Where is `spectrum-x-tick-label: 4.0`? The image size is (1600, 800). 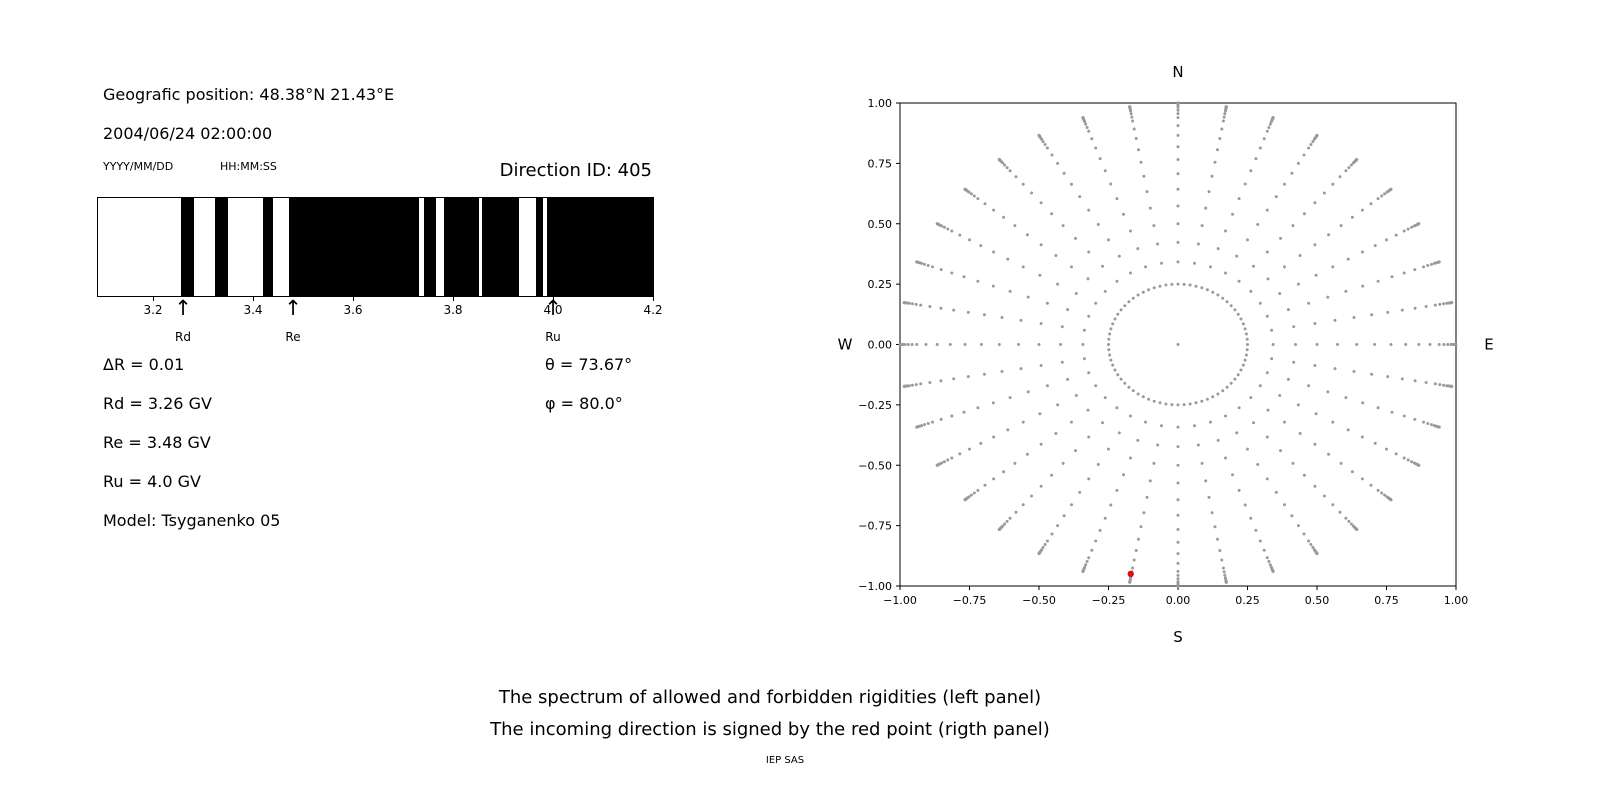
spectrum-x-tick-label: 4.0 is located at coordinates (553, 310).